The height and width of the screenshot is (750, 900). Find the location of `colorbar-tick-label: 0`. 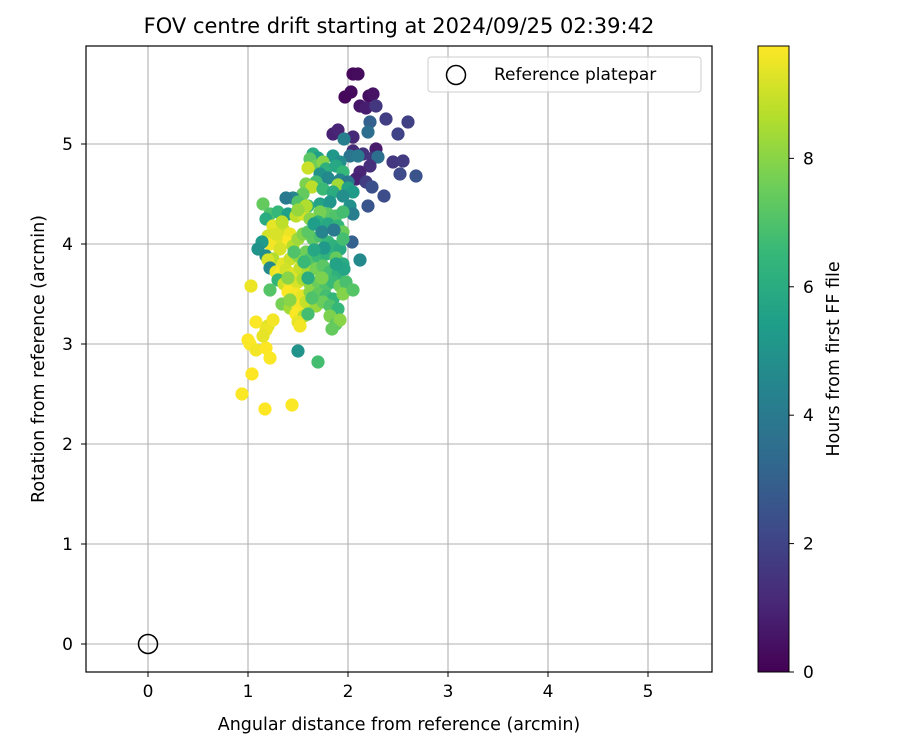

colorbar-tick-label: 0 is located at coordinates (808, 673).